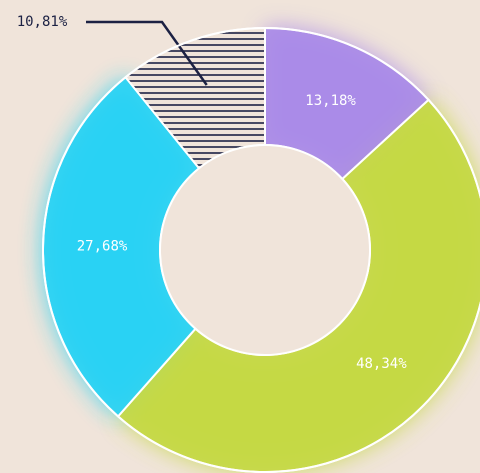 This screenshot has height=473, width=480. Describe the element at coordinates (381, 364) in the screenshot. I see `value-label: 48,34%` at that location.